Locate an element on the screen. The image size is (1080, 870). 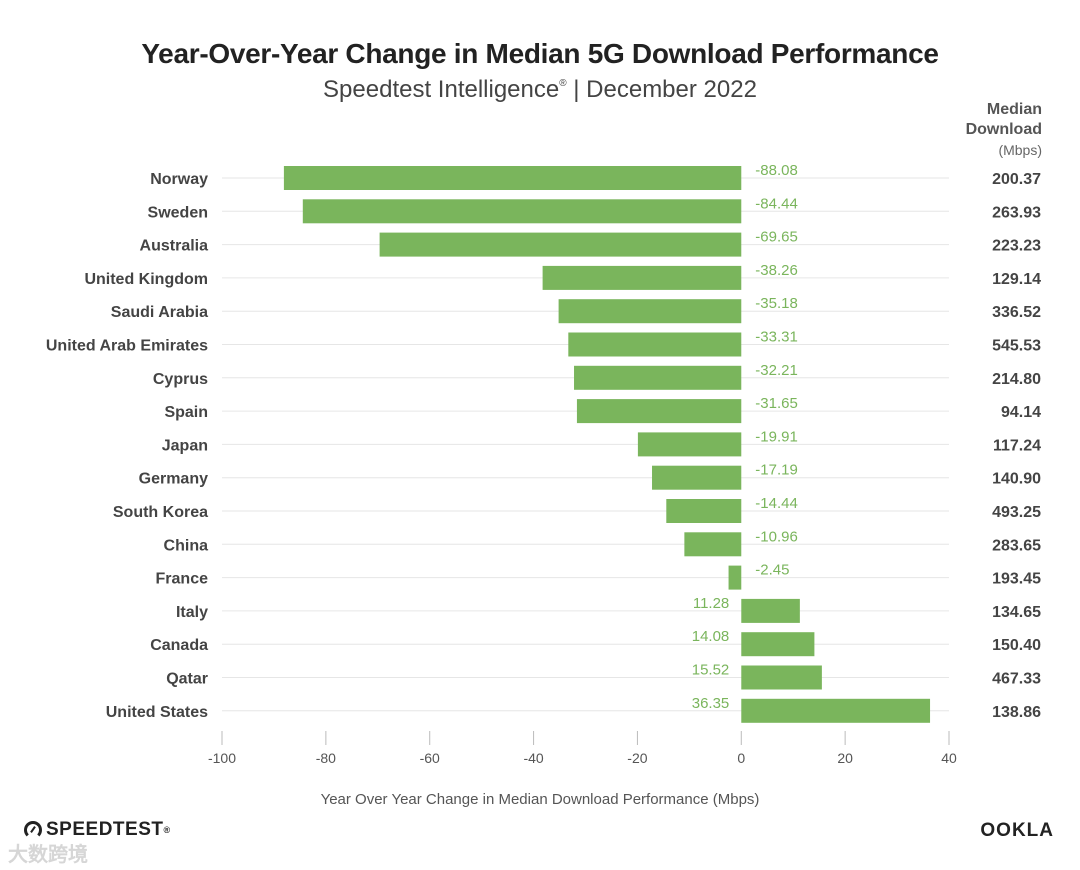
median-download-header-line1: Median is located at coordinates (1014, 109).